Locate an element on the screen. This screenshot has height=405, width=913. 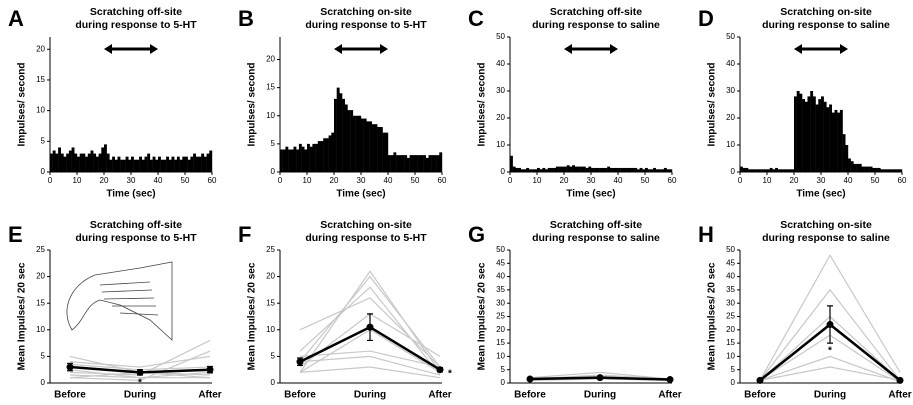
chart-title: during response to saline is located at coordinates (596, 238).